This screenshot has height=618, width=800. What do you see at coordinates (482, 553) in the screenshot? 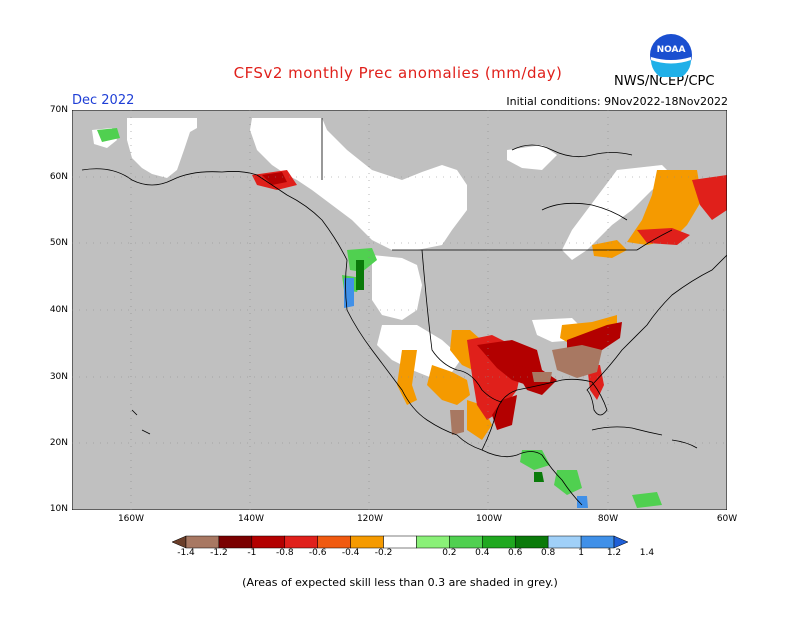
I see `colorbar-label: 0.4` at bounding box center [482, 553].